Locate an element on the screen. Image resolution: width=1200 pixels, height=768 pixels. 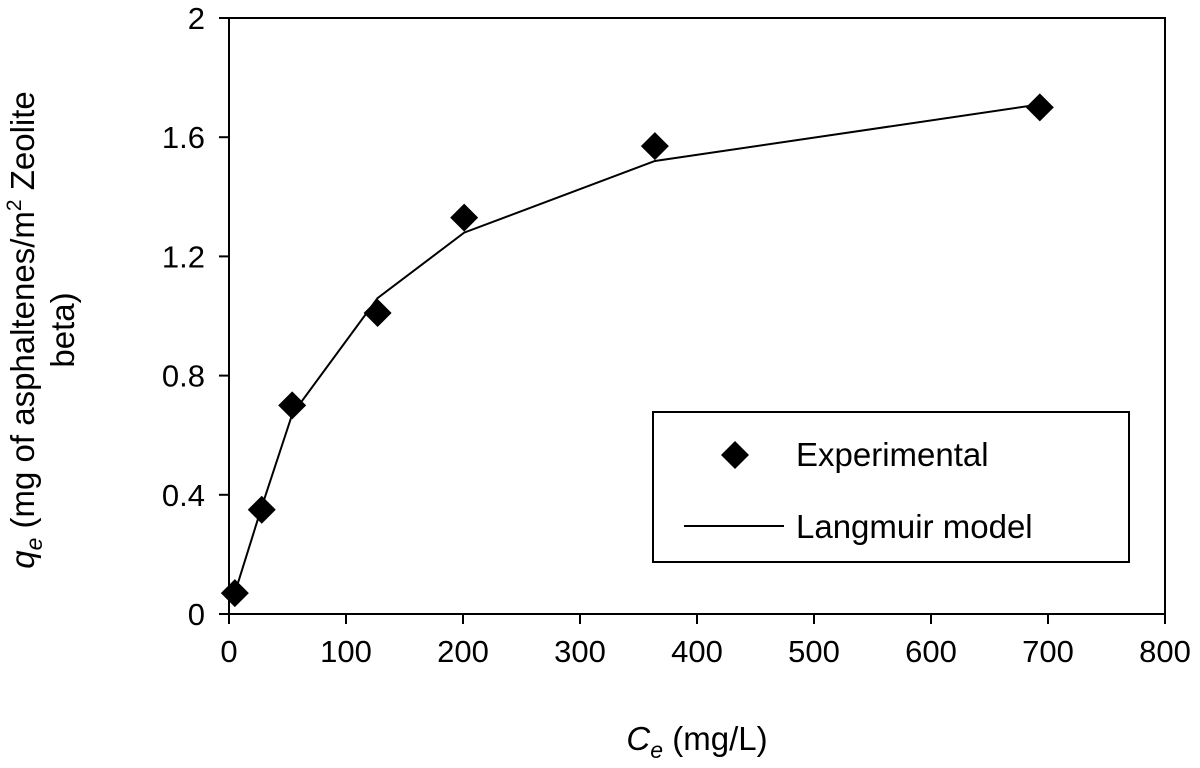
y-tick-label: 1.6 is located at coordinates (183, 137).